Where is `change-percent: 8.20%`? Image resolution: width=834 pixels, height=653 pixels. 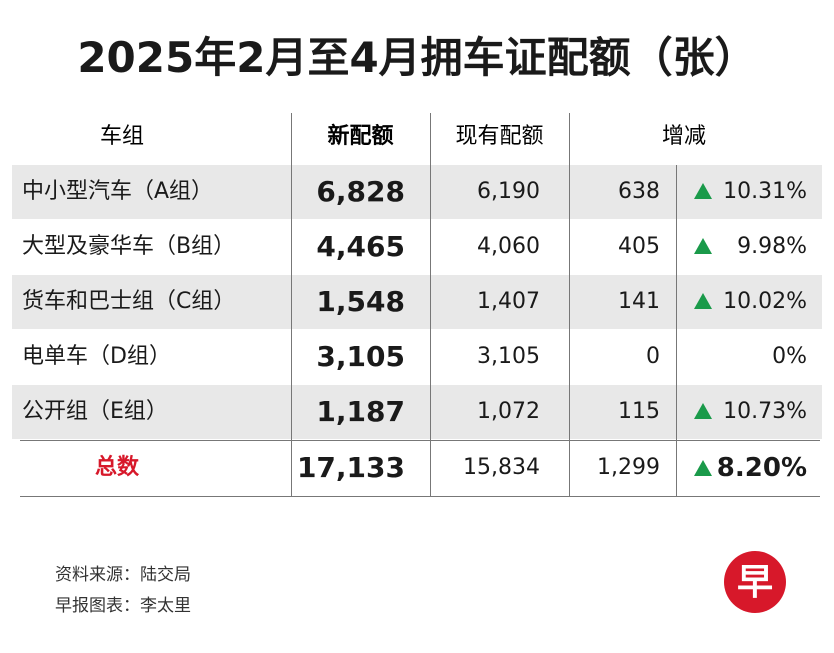 change-percent: 8.20% is located at coordinates (761, 468).